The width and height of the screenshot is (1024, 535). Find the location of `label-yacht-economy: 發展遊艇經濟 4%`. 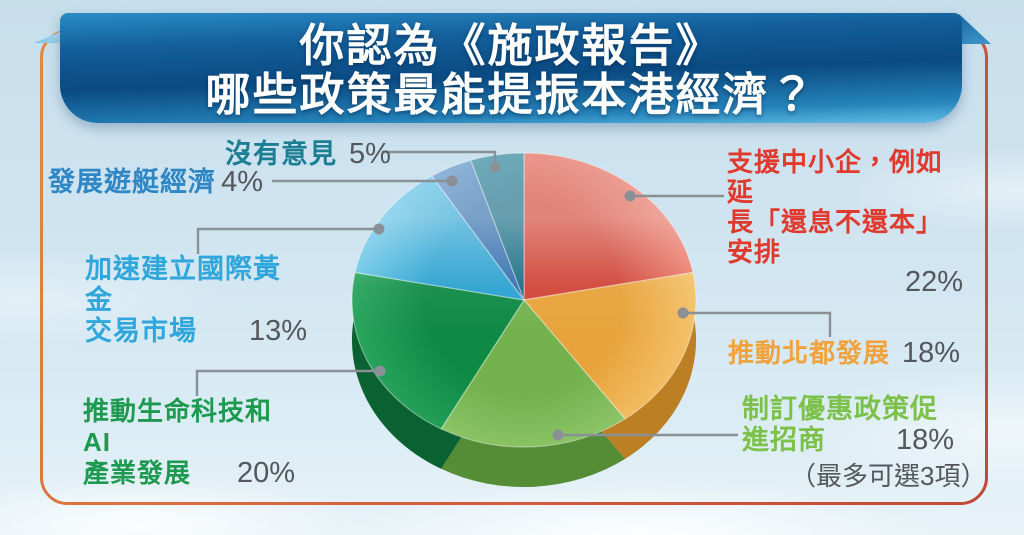

label-yacht-economy: 發展遊艇經濟 4% is located at coordinates (155, 182).